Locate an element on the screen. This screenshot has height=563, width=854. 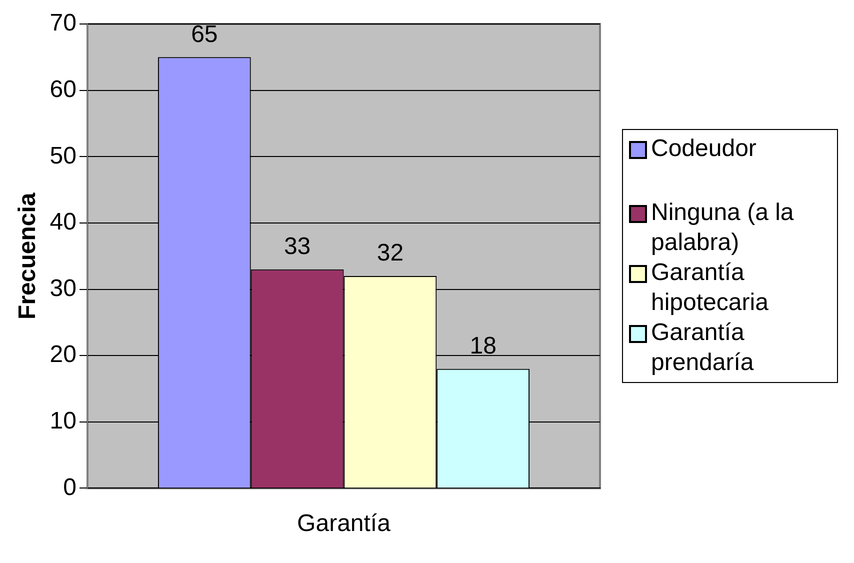
y-tick-label: 50 is located at coordinates (63, 156).